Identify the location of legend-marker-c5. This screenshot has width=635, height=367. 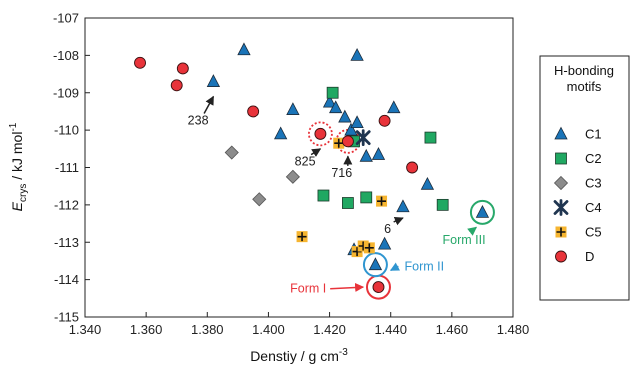
(561, 232).